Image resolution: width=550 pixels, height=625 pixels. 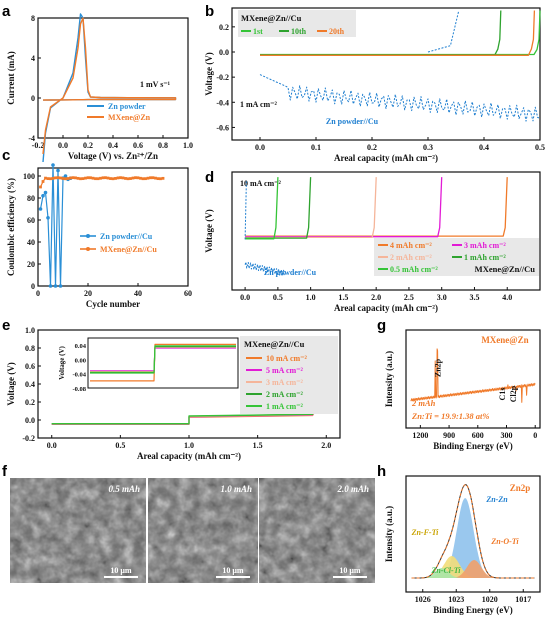 I want to click on panel-h-title: Zn2p, so click(x=520, y=488).